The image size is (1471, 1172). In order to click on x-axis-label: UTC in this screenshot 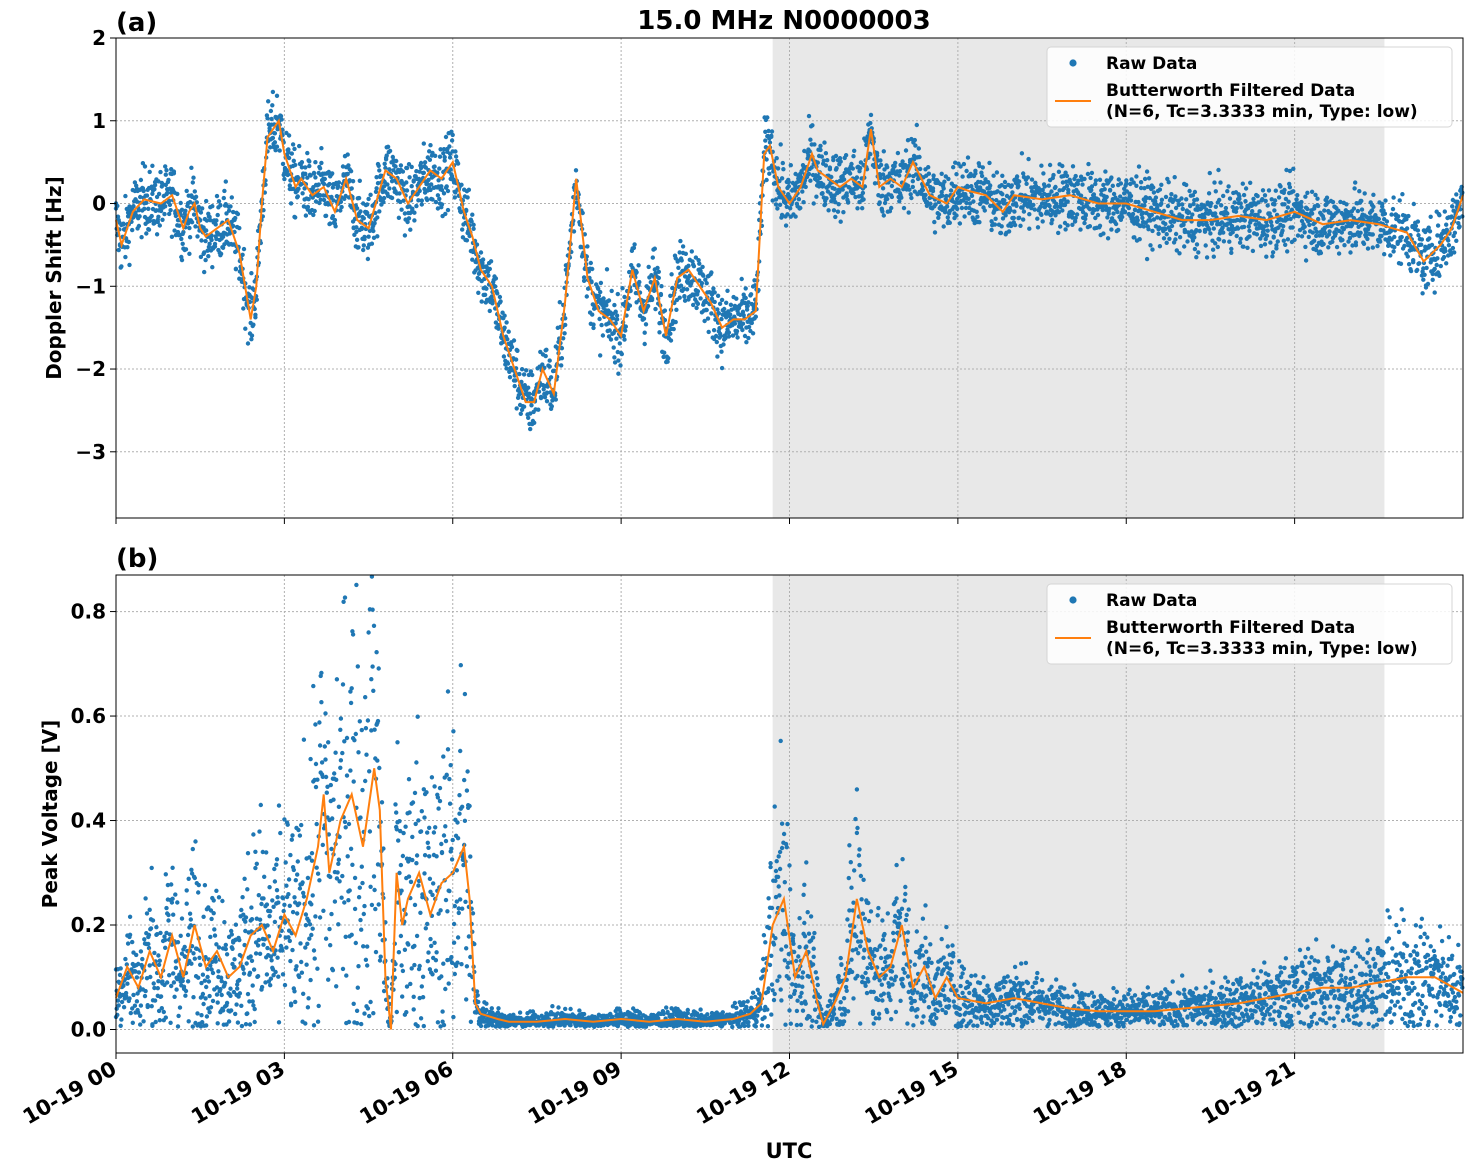, I will do `click(789, 1151)`.